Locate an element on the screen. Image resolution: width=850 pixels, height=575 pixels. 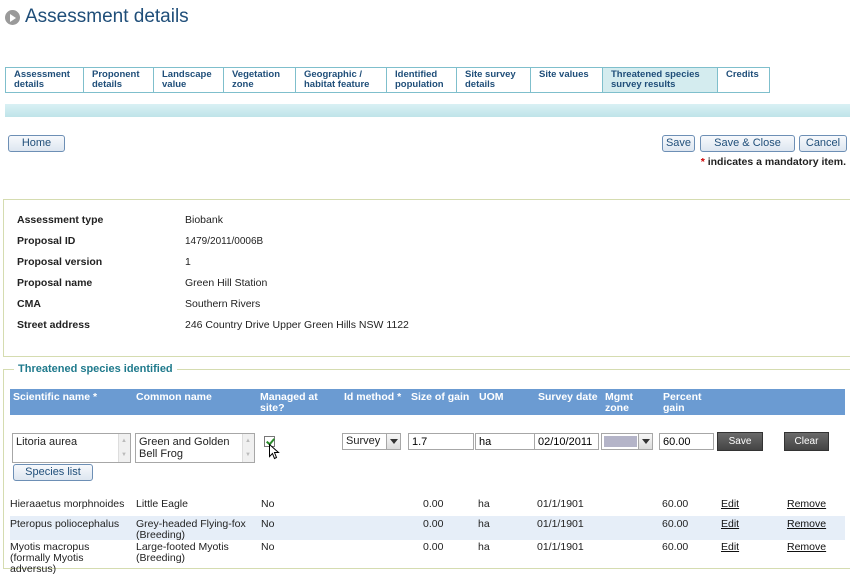
proposal-version-label: Proposal version is located at coordinates (60, 262).